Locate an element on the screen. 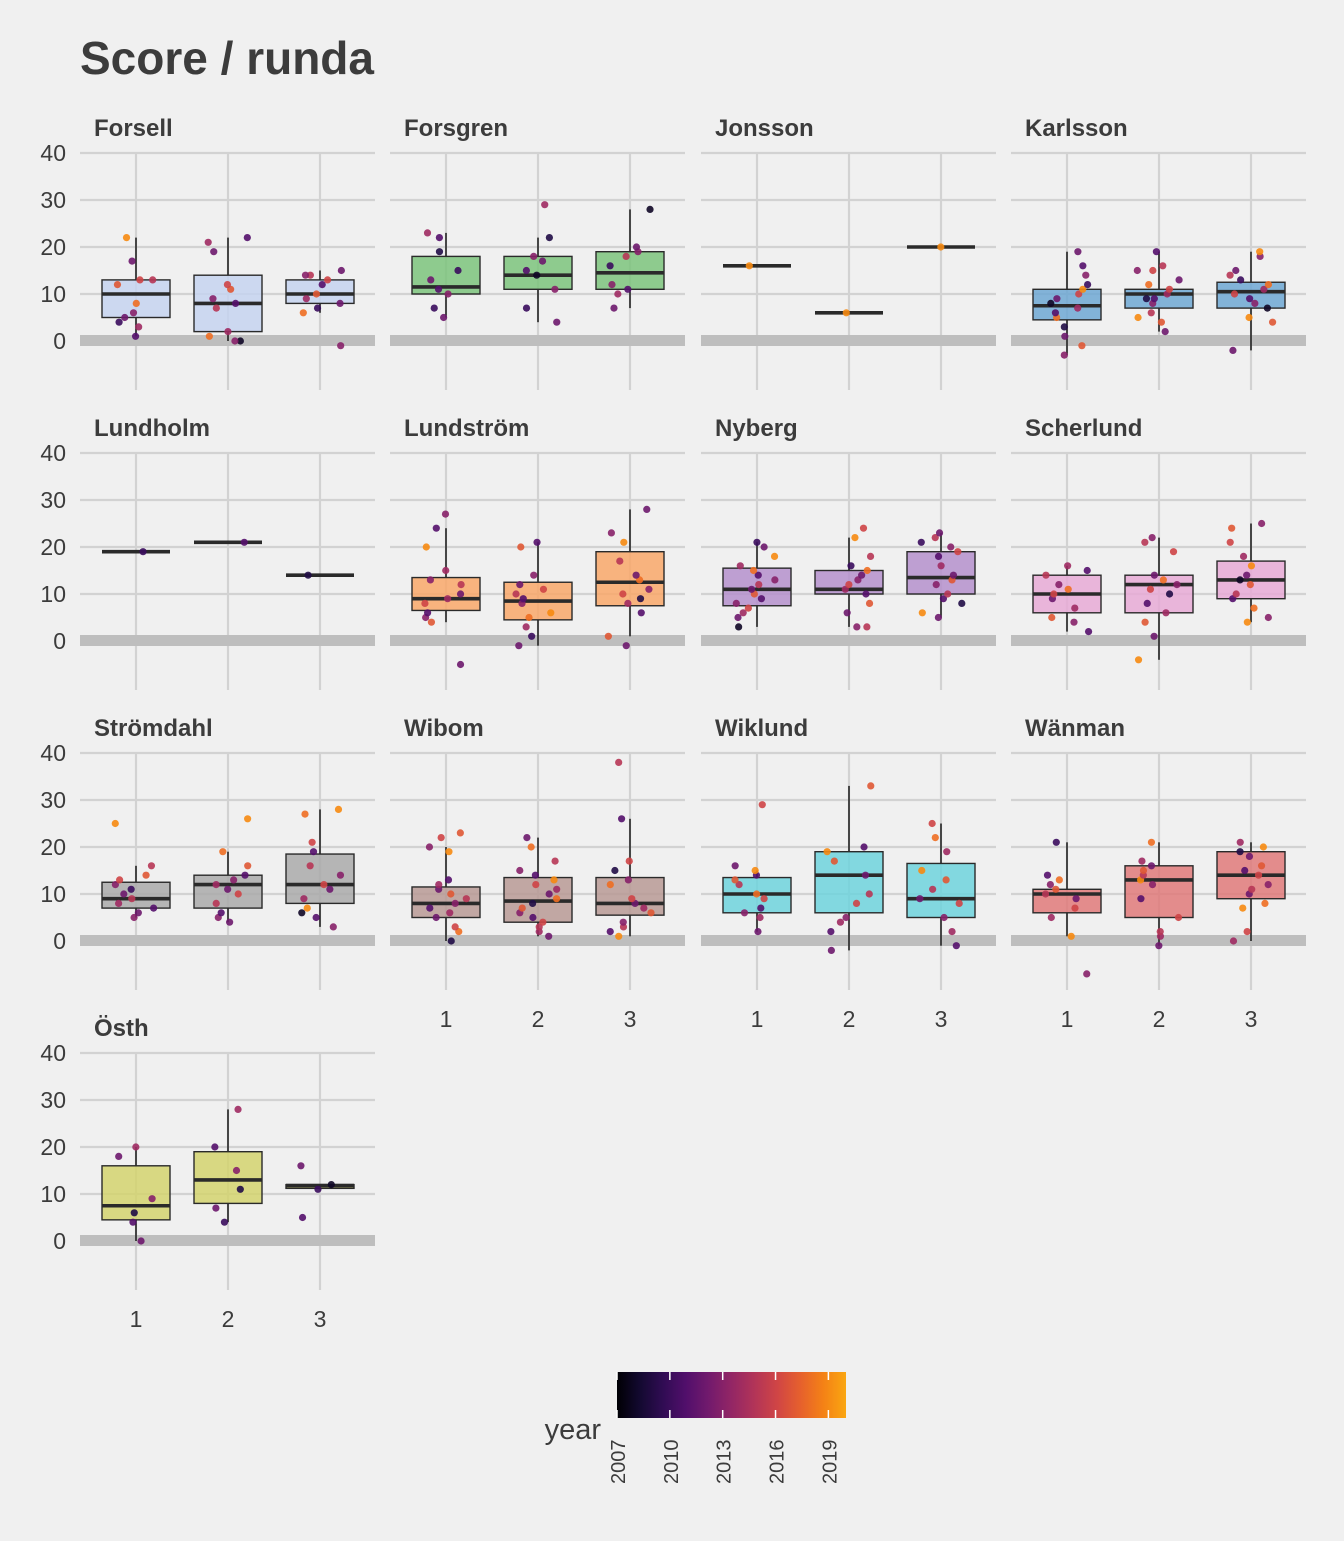  facet-panel: Jonsson is located at coordinates (848, 252).